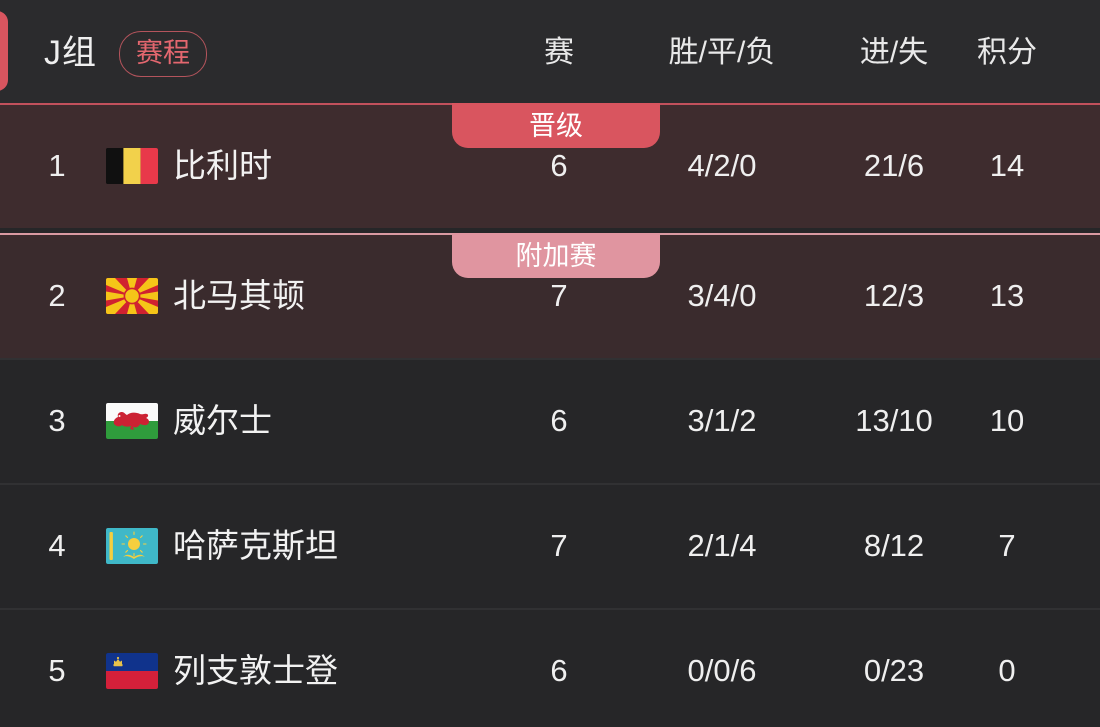  I want to click on row-rank: 3, so click(57, 420).